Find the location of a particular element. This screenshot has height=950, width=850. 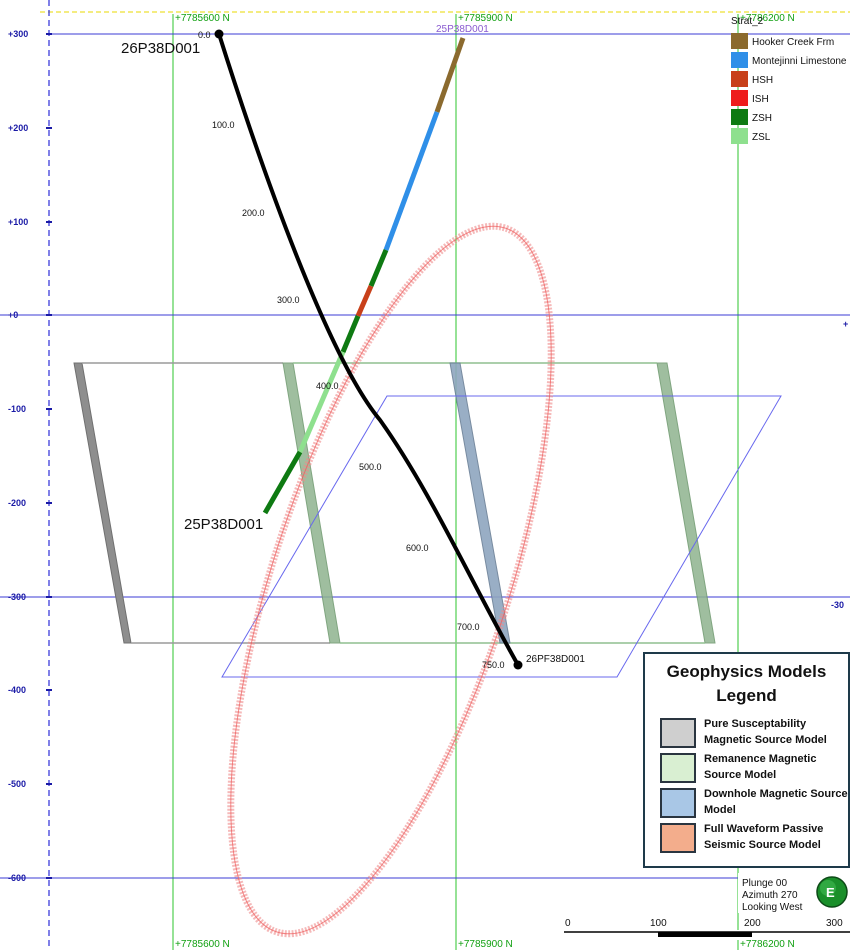

legend-label: Remanence Magnetic Source Model is located at coordinates (760, 767).